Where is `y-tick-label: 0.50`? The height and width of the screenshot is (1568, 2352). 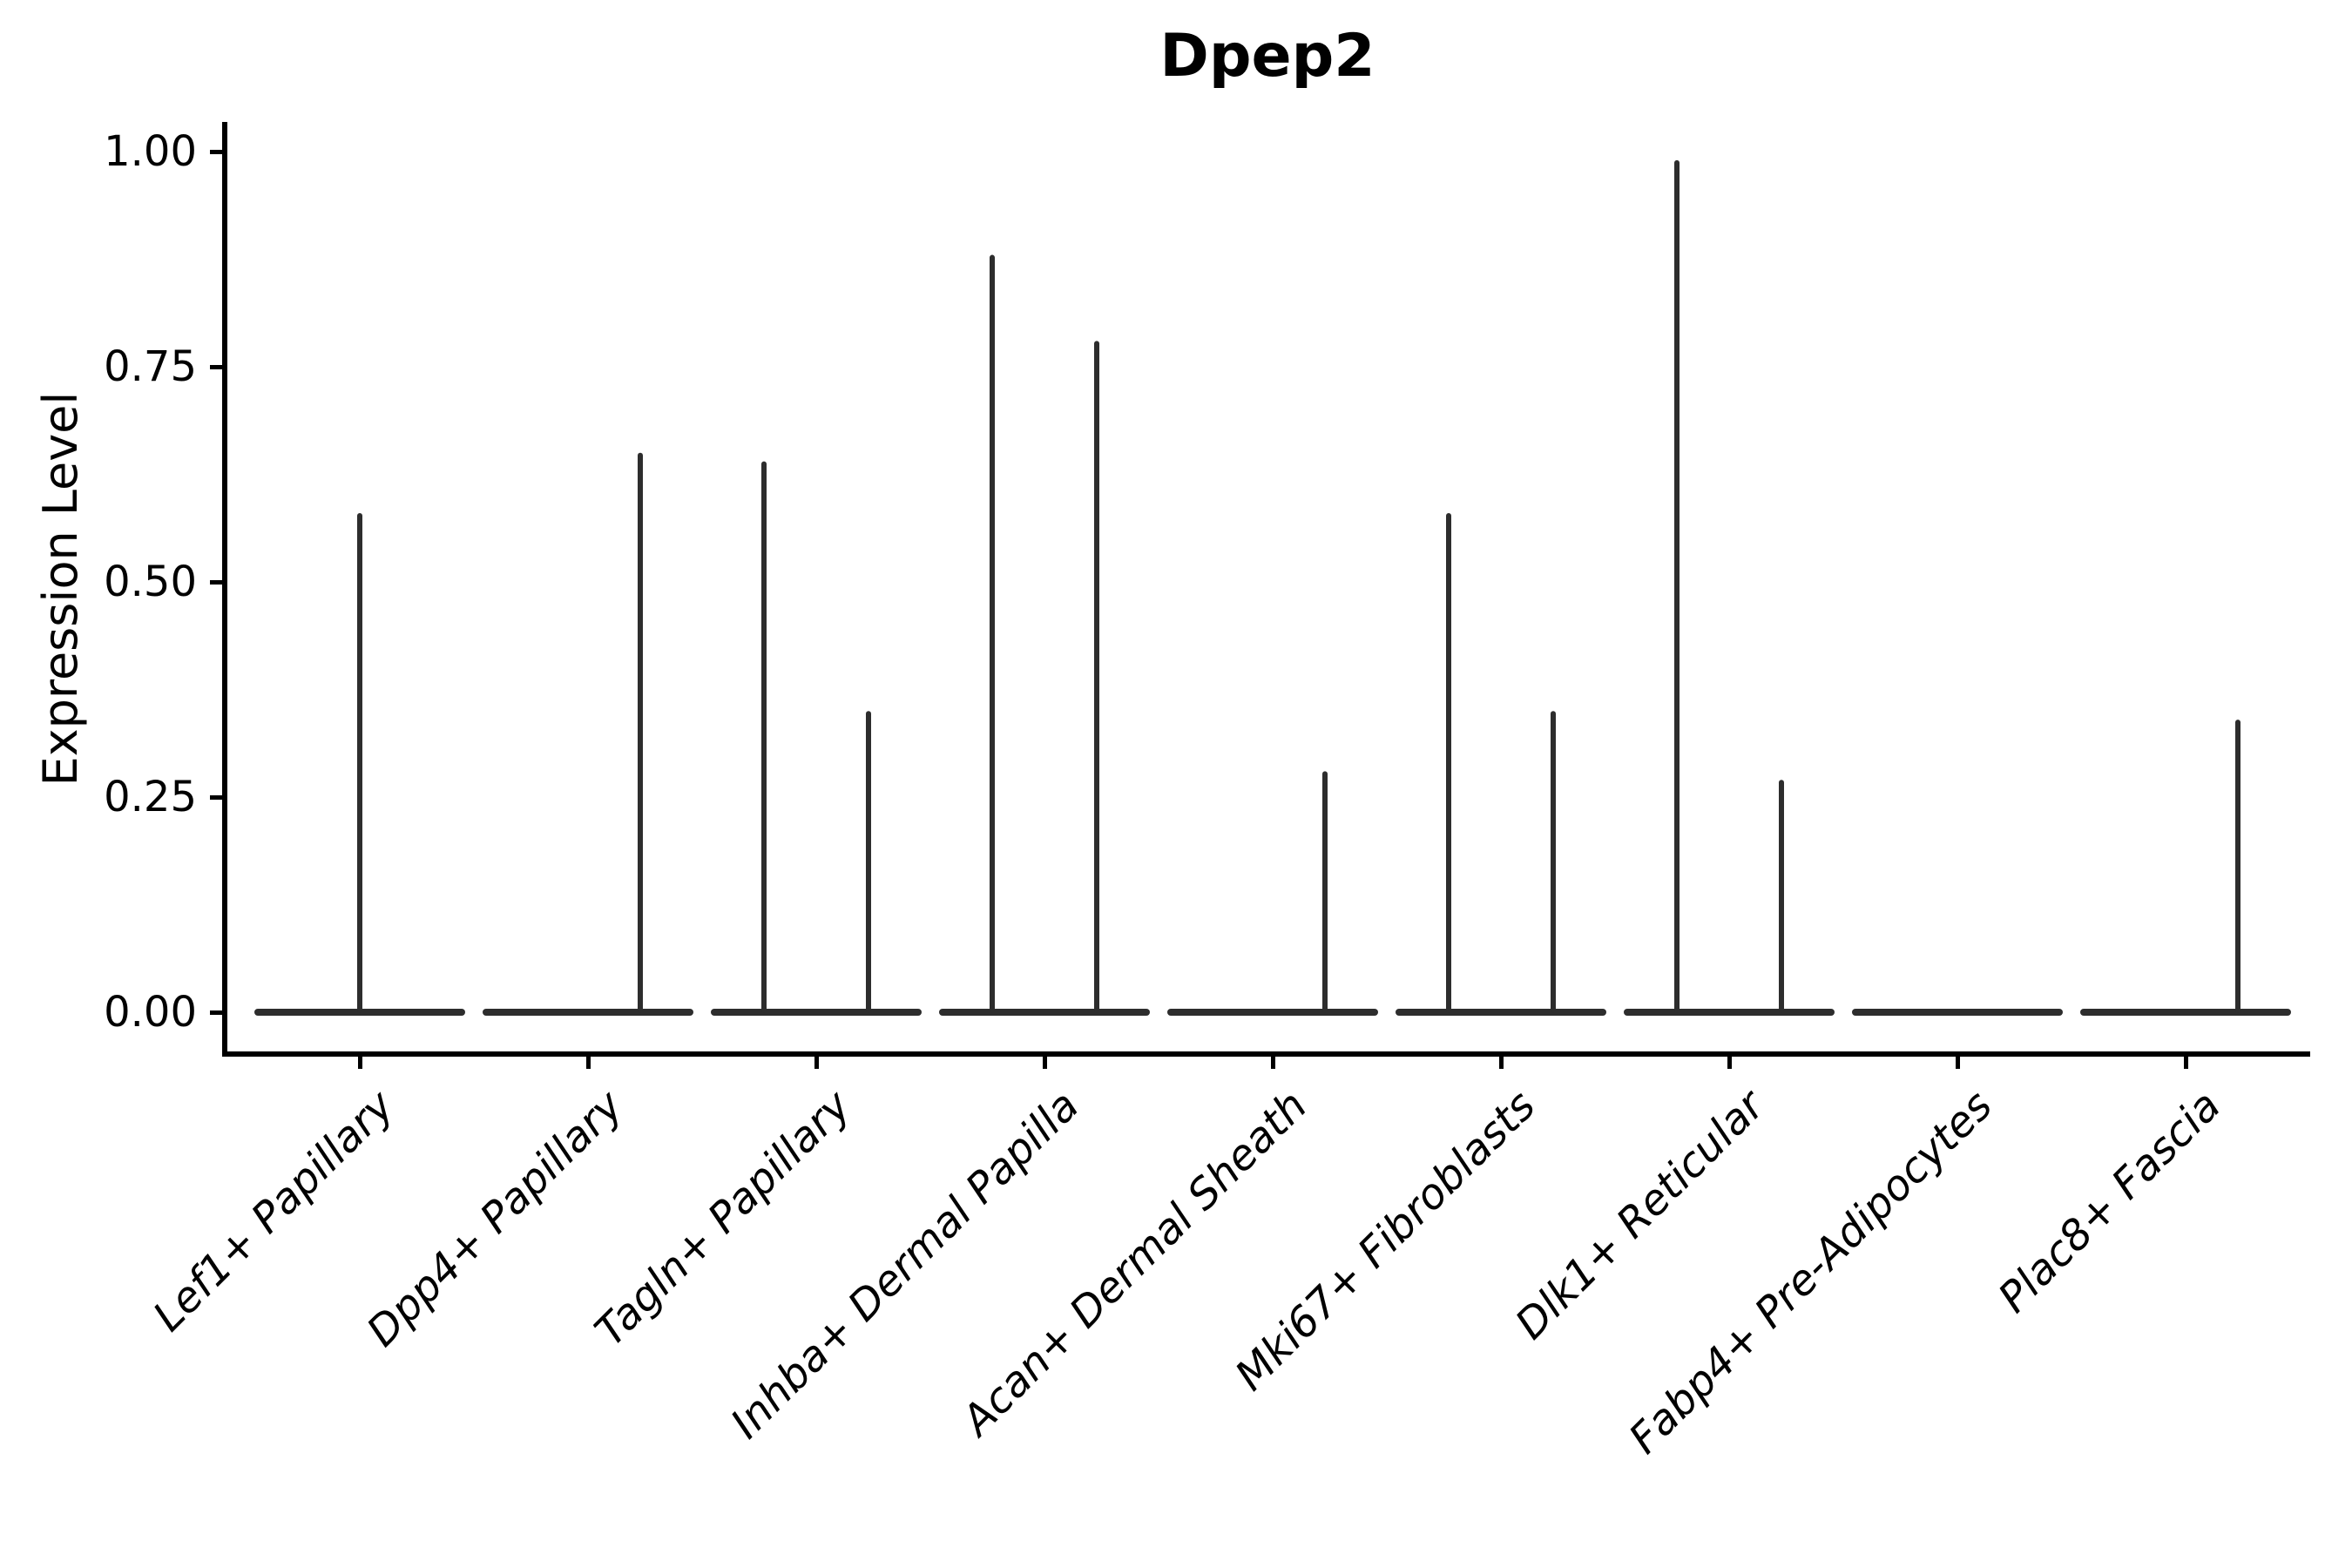 y-tick-label: 0.50 is located at coordinates (150, 582).